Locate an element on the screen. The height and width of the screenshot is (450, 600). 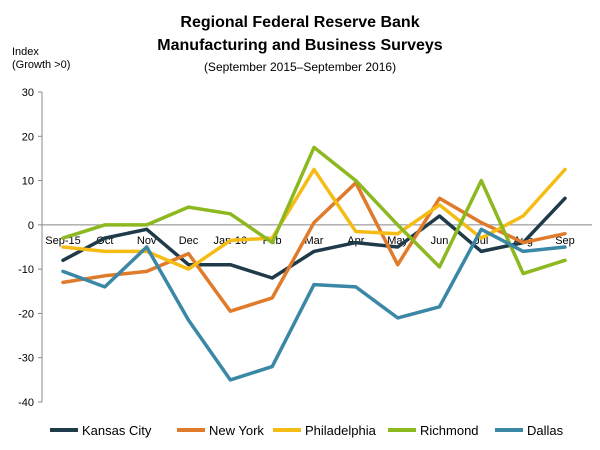
x-tick-label: Sep-15 is located at coordinates (62, 241).